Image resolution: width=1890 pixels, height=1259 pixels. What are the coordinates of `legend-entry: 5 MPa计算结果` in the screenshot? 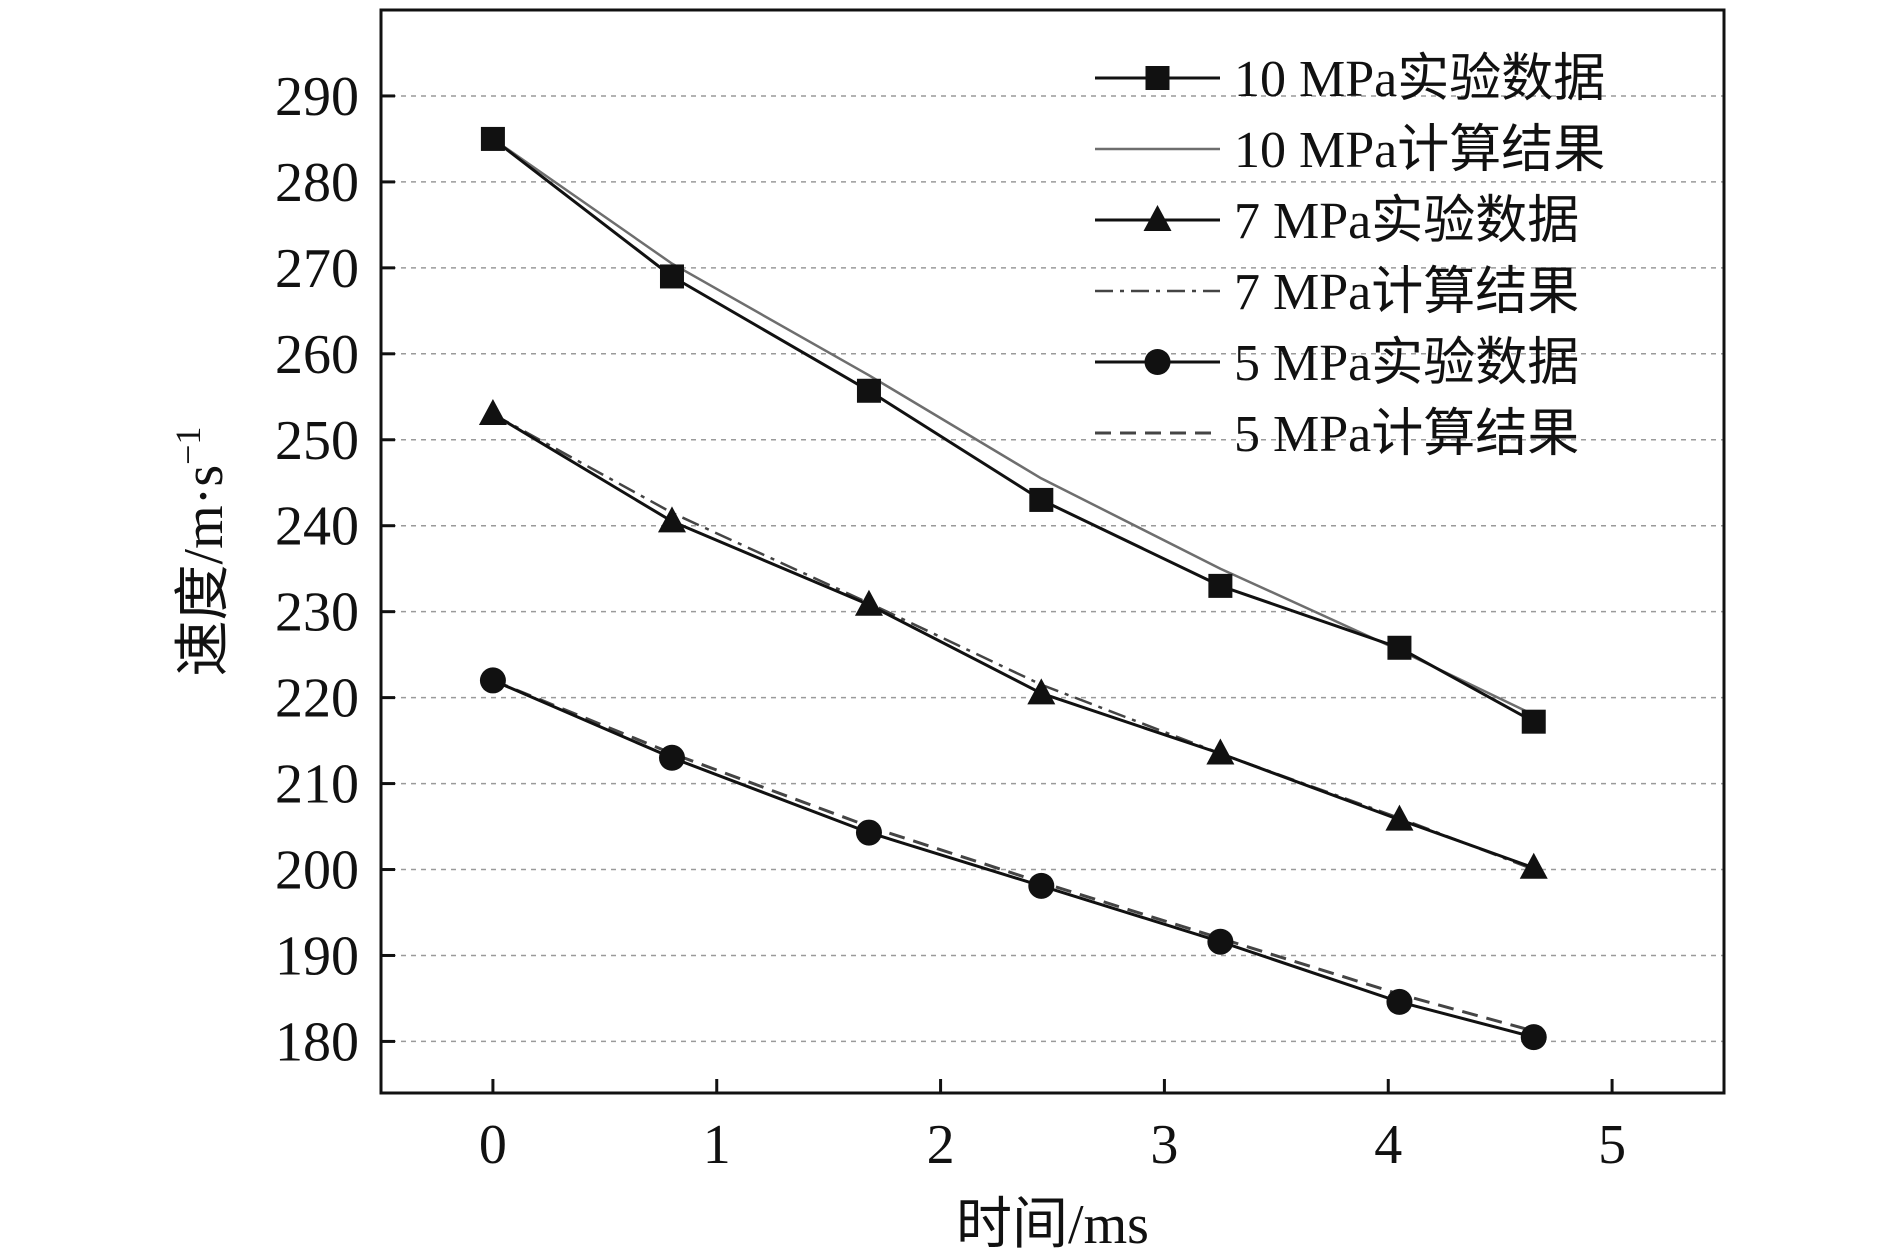 It's located at (1337, 434).